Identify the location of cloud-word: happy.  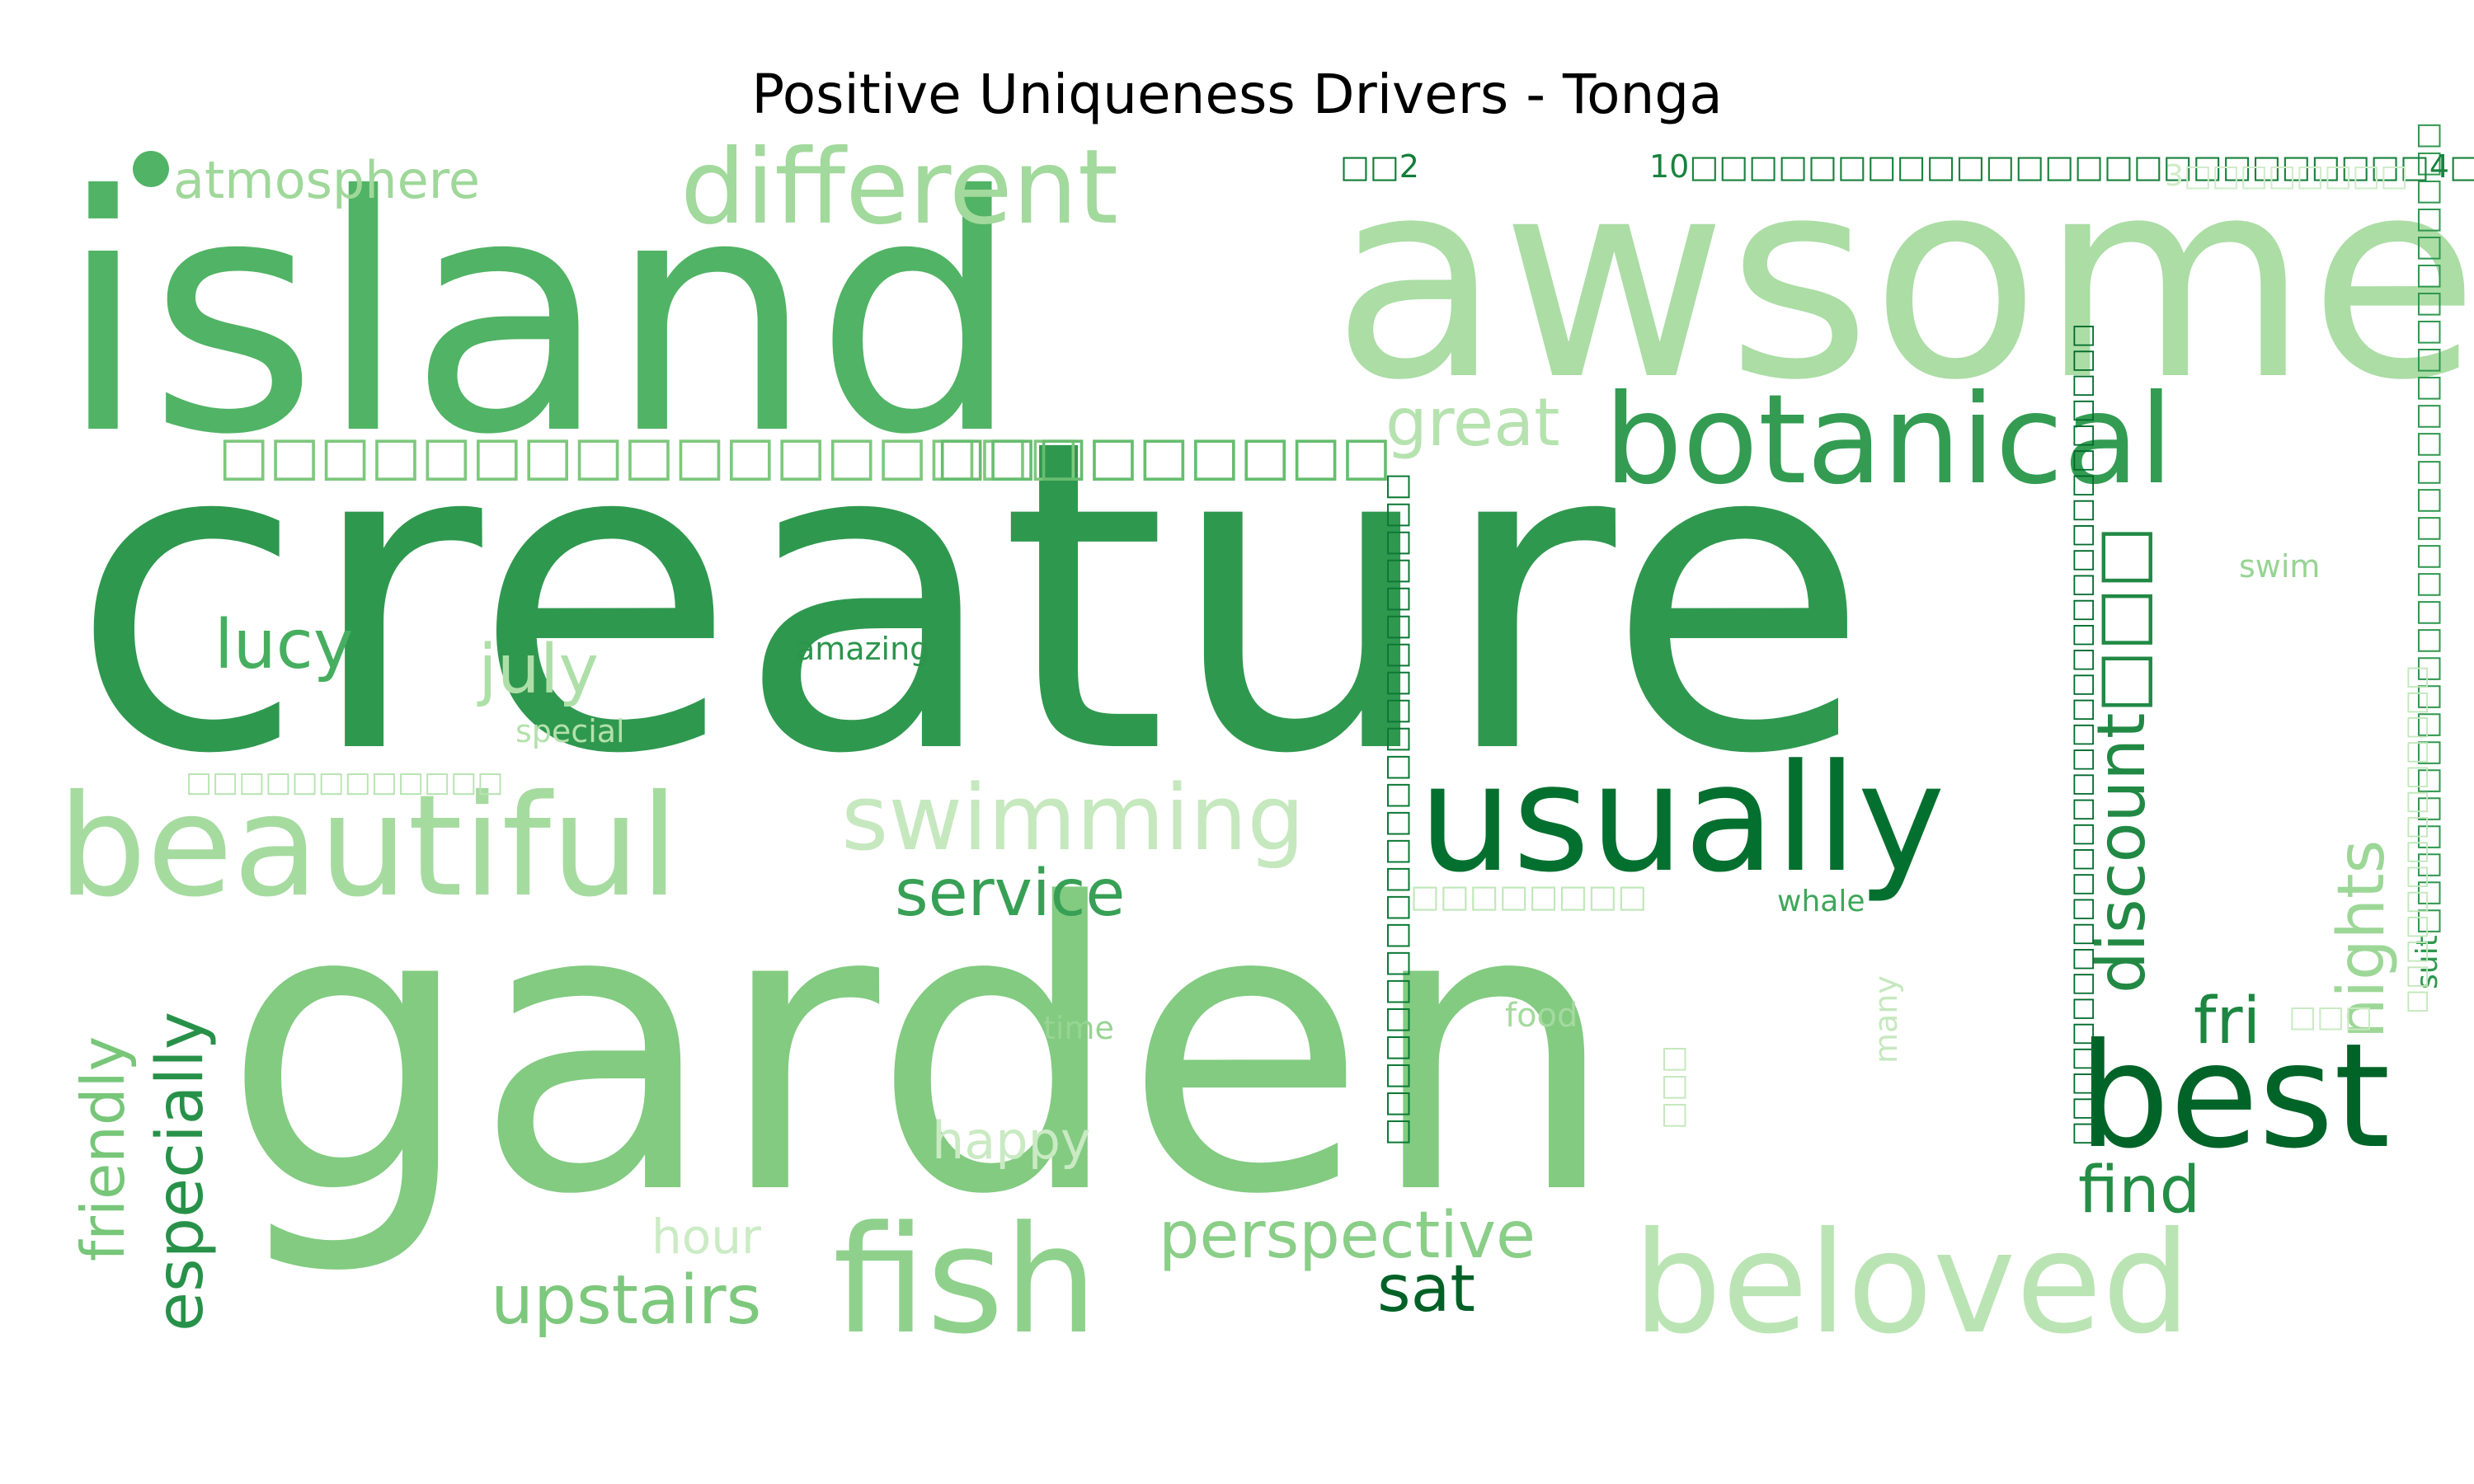
(1011, 1141).